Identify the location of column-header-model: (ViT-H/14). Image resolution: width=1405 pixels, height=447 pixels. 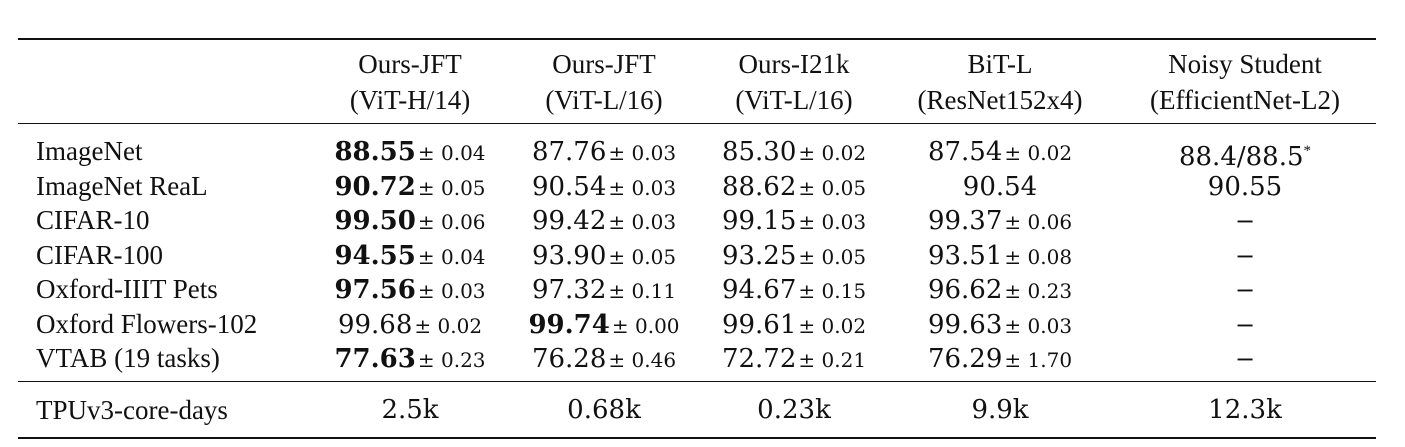
(410, 100).